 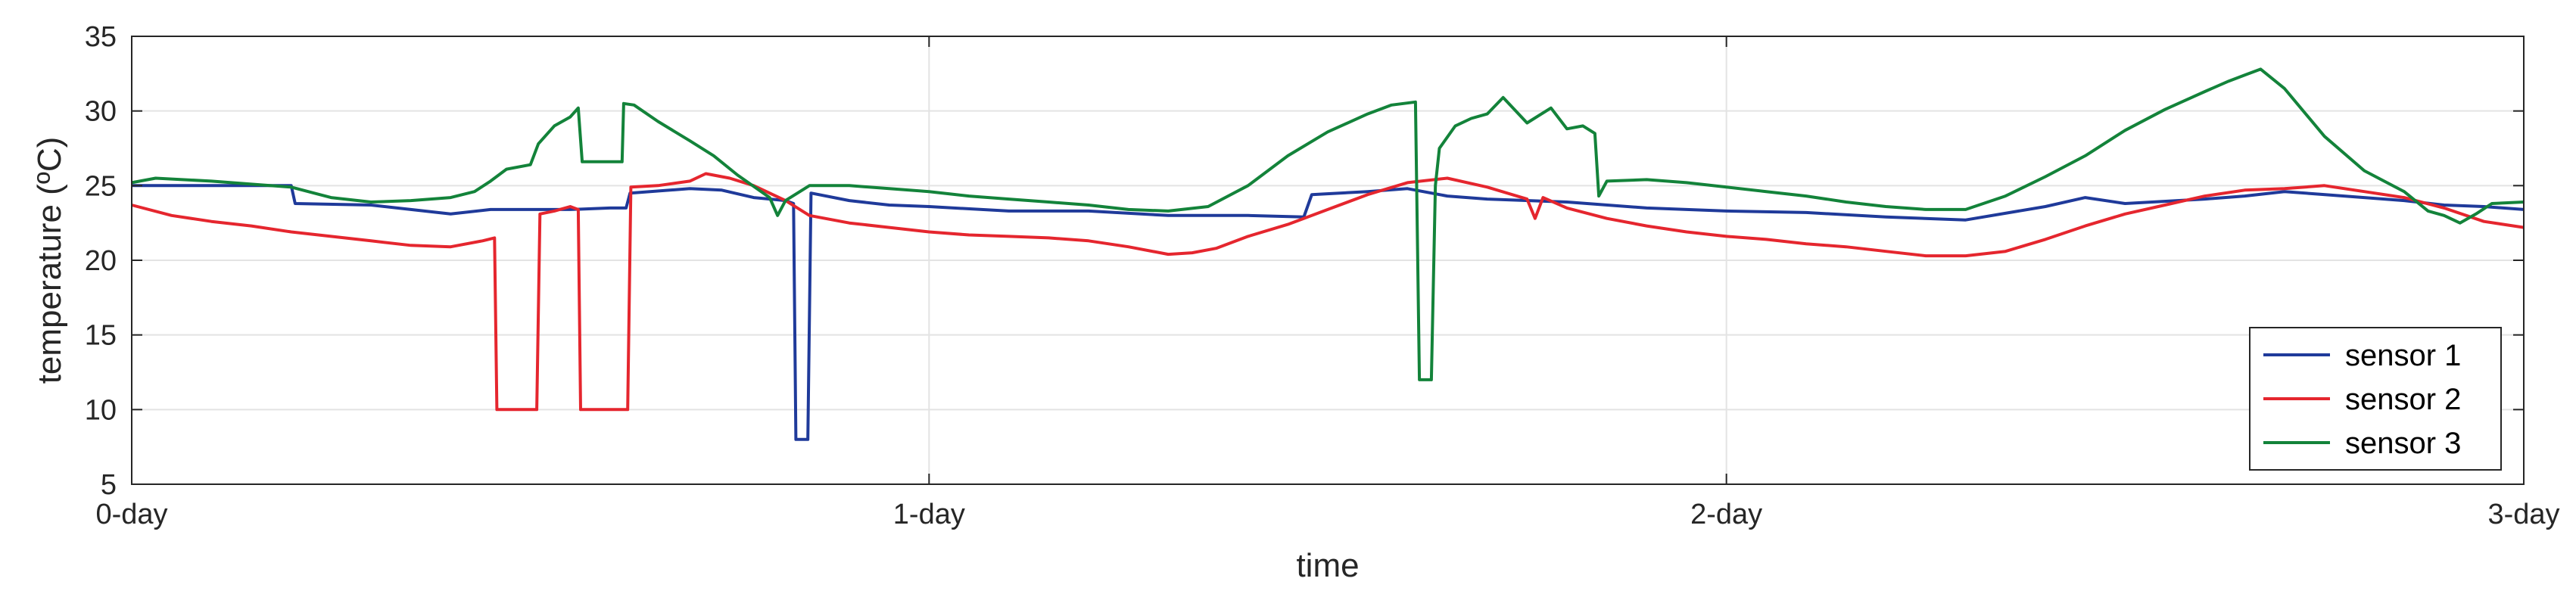 I want to click on x-tick-label: 2-day, so click(x=1726, y=515).